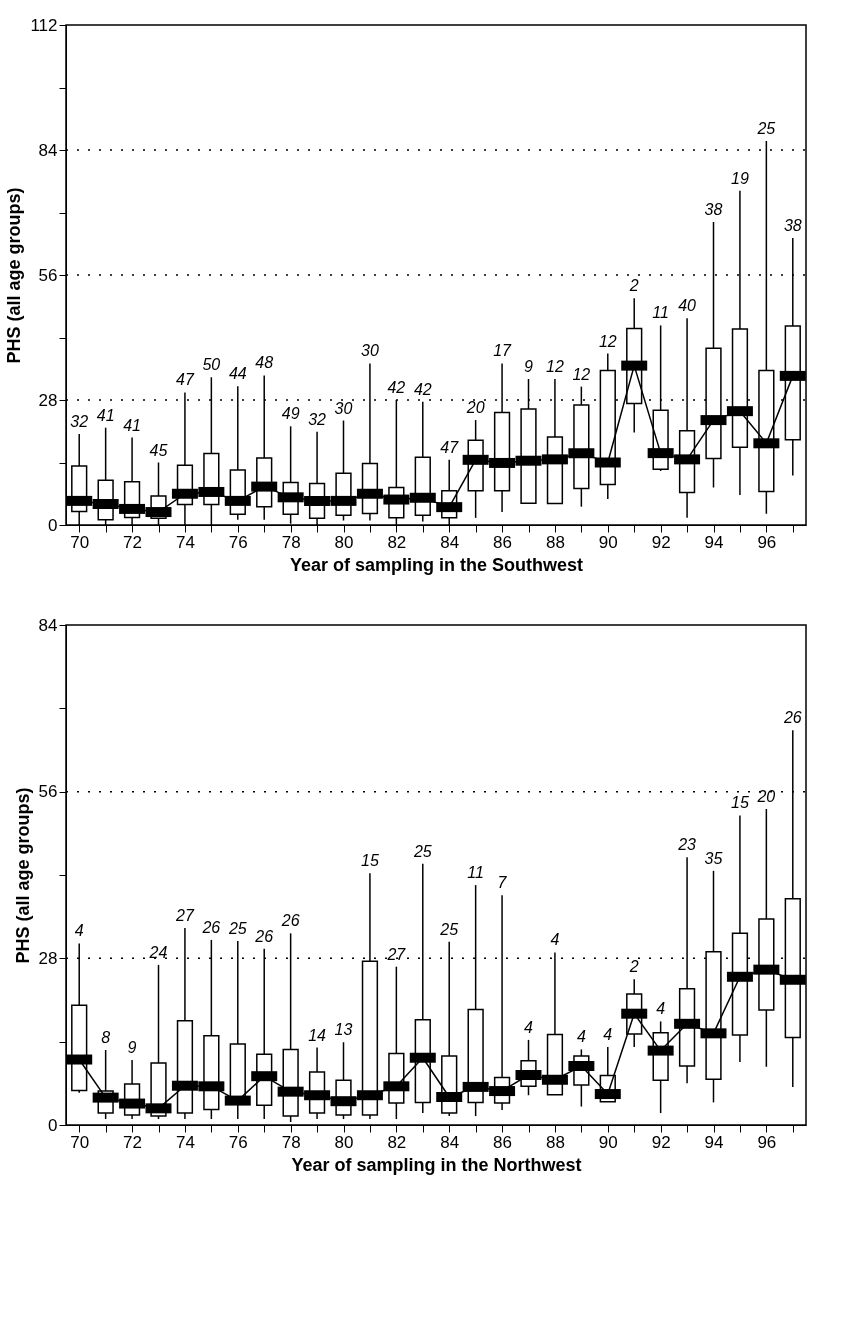  I want to click on annotation: 48, so click(264, 363).